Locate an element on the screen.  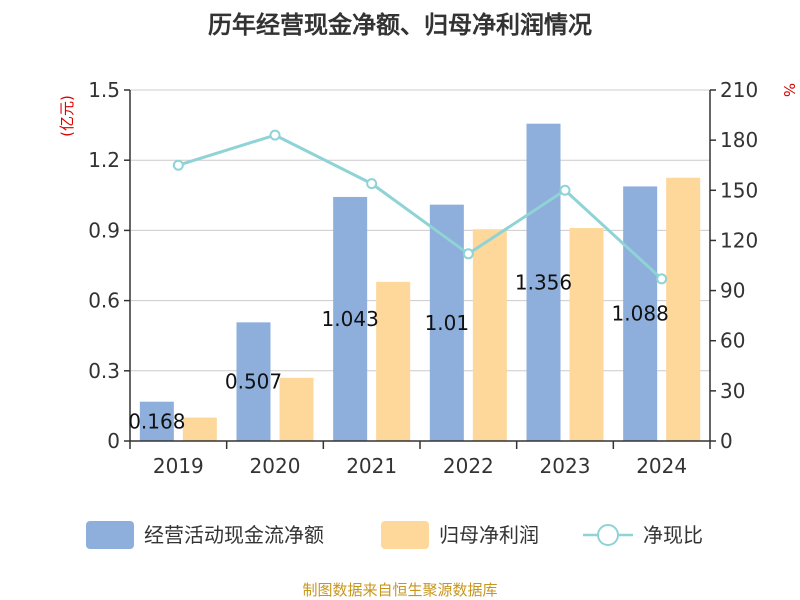
data-label-cashflow-2021: 1.043 is located at coordinates (350, 319).